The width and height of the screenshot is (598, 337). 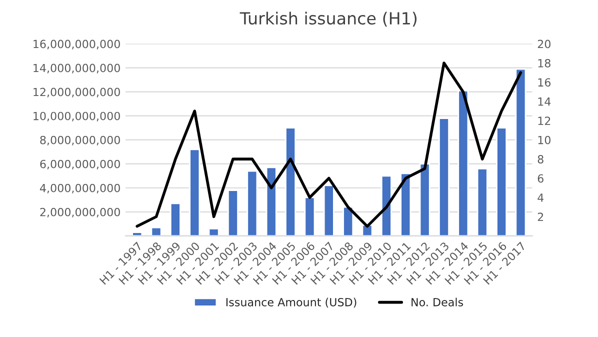 What do you see at coordinates (541, 216) in the screenshot?
I see `y2-tick-label: 2` at bounding box center [541, 216].